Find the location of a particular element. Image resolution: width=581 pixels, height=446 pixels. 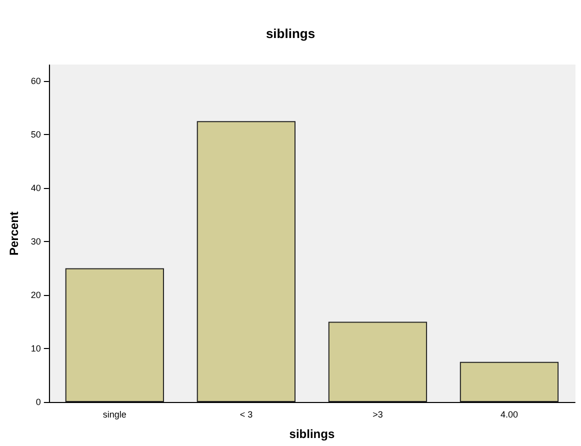

x-tick-label: single is located at coordinates (114, 415).